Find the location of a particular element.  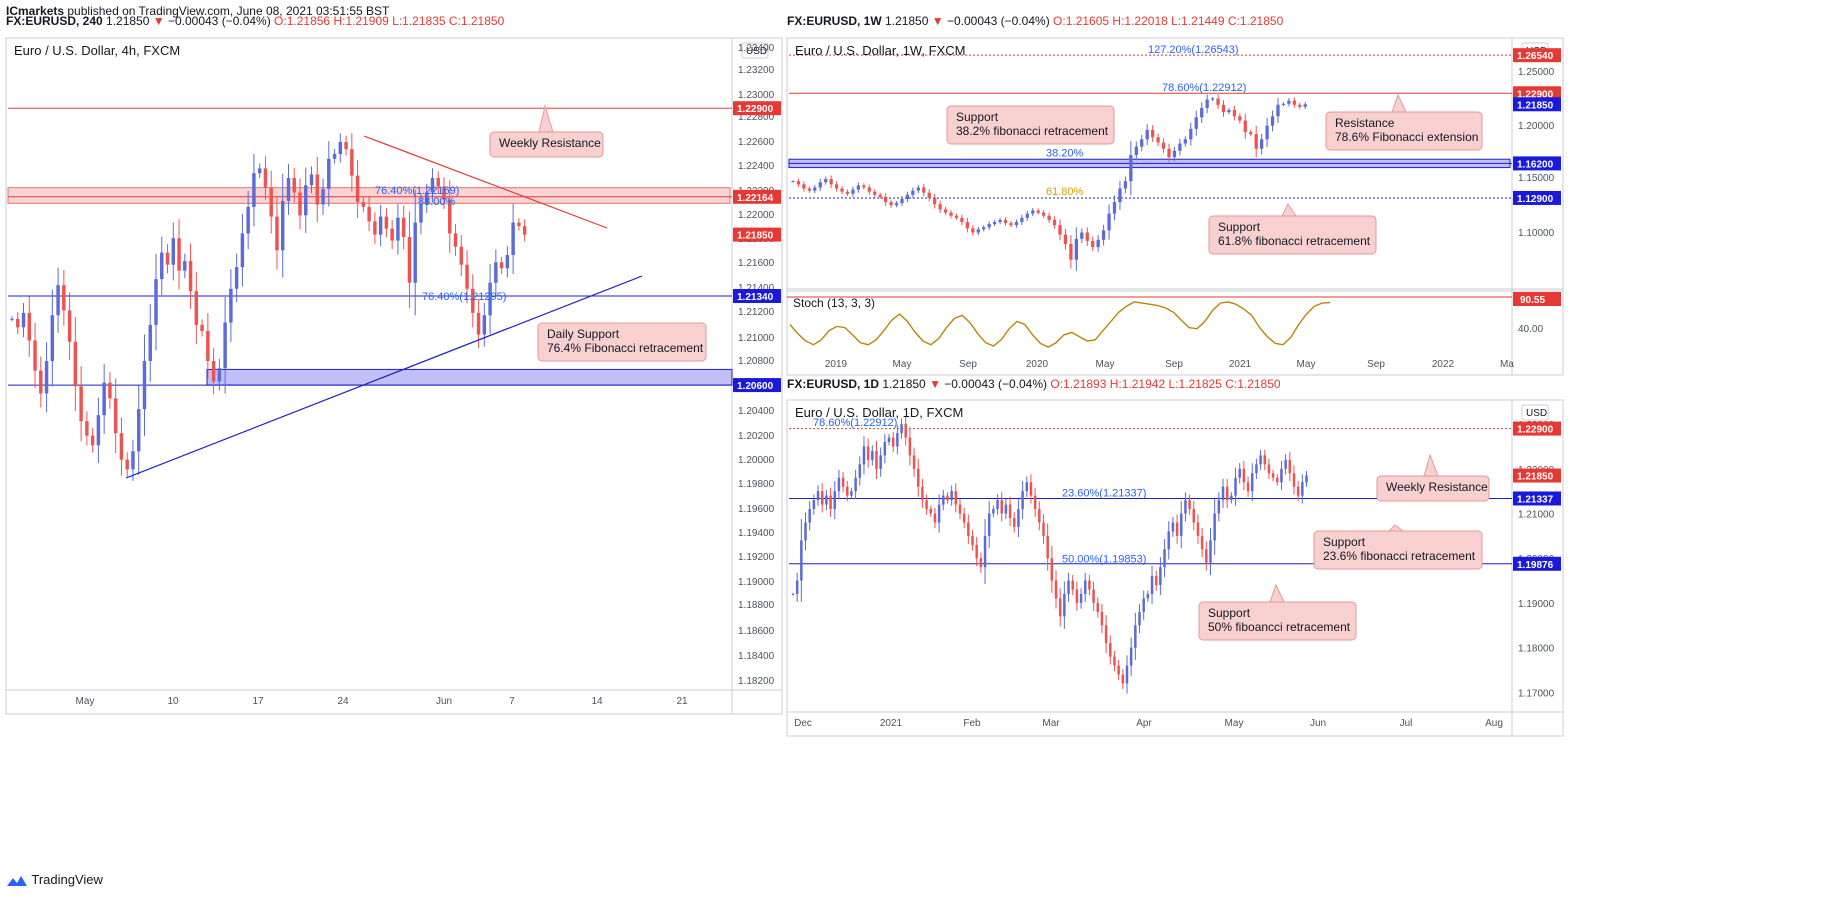

price-tick: 1.19400 is located at coordinates (756, 533).